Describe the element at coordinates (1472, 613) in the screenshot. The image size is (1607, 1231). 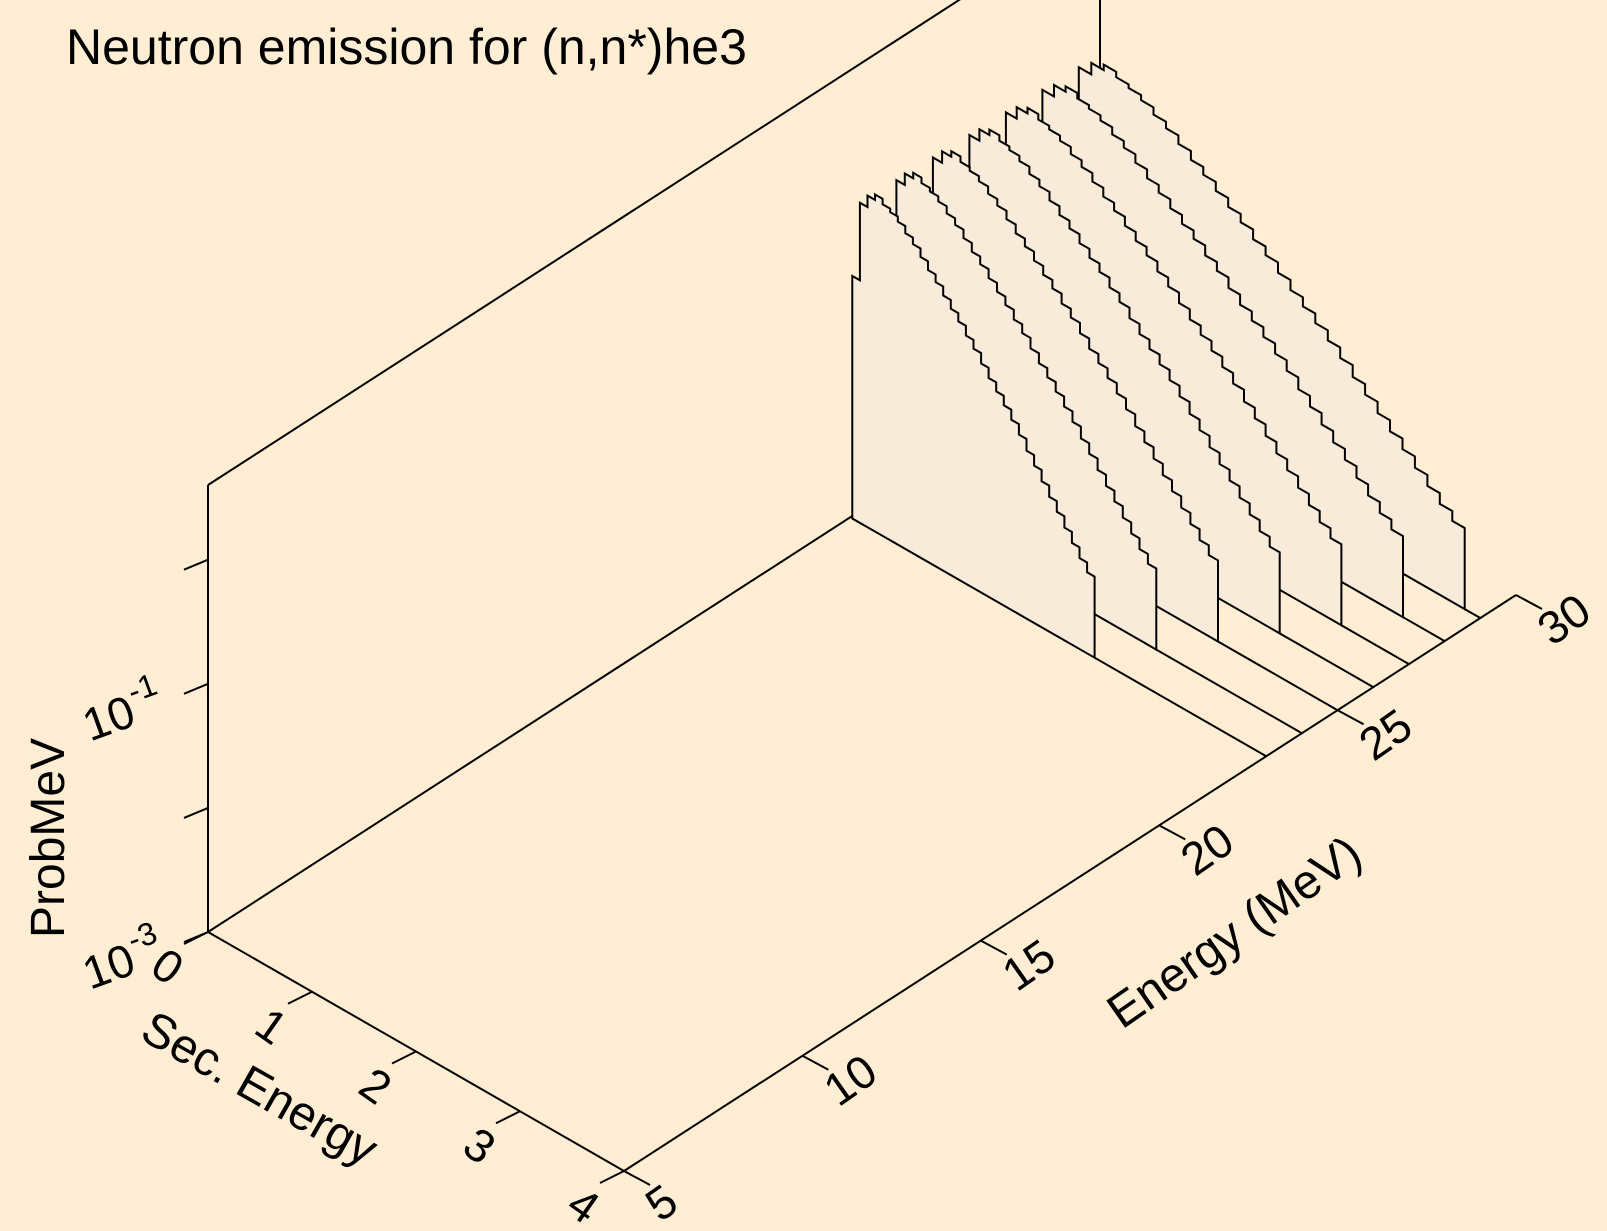
I see `baseline-e29` at that location.